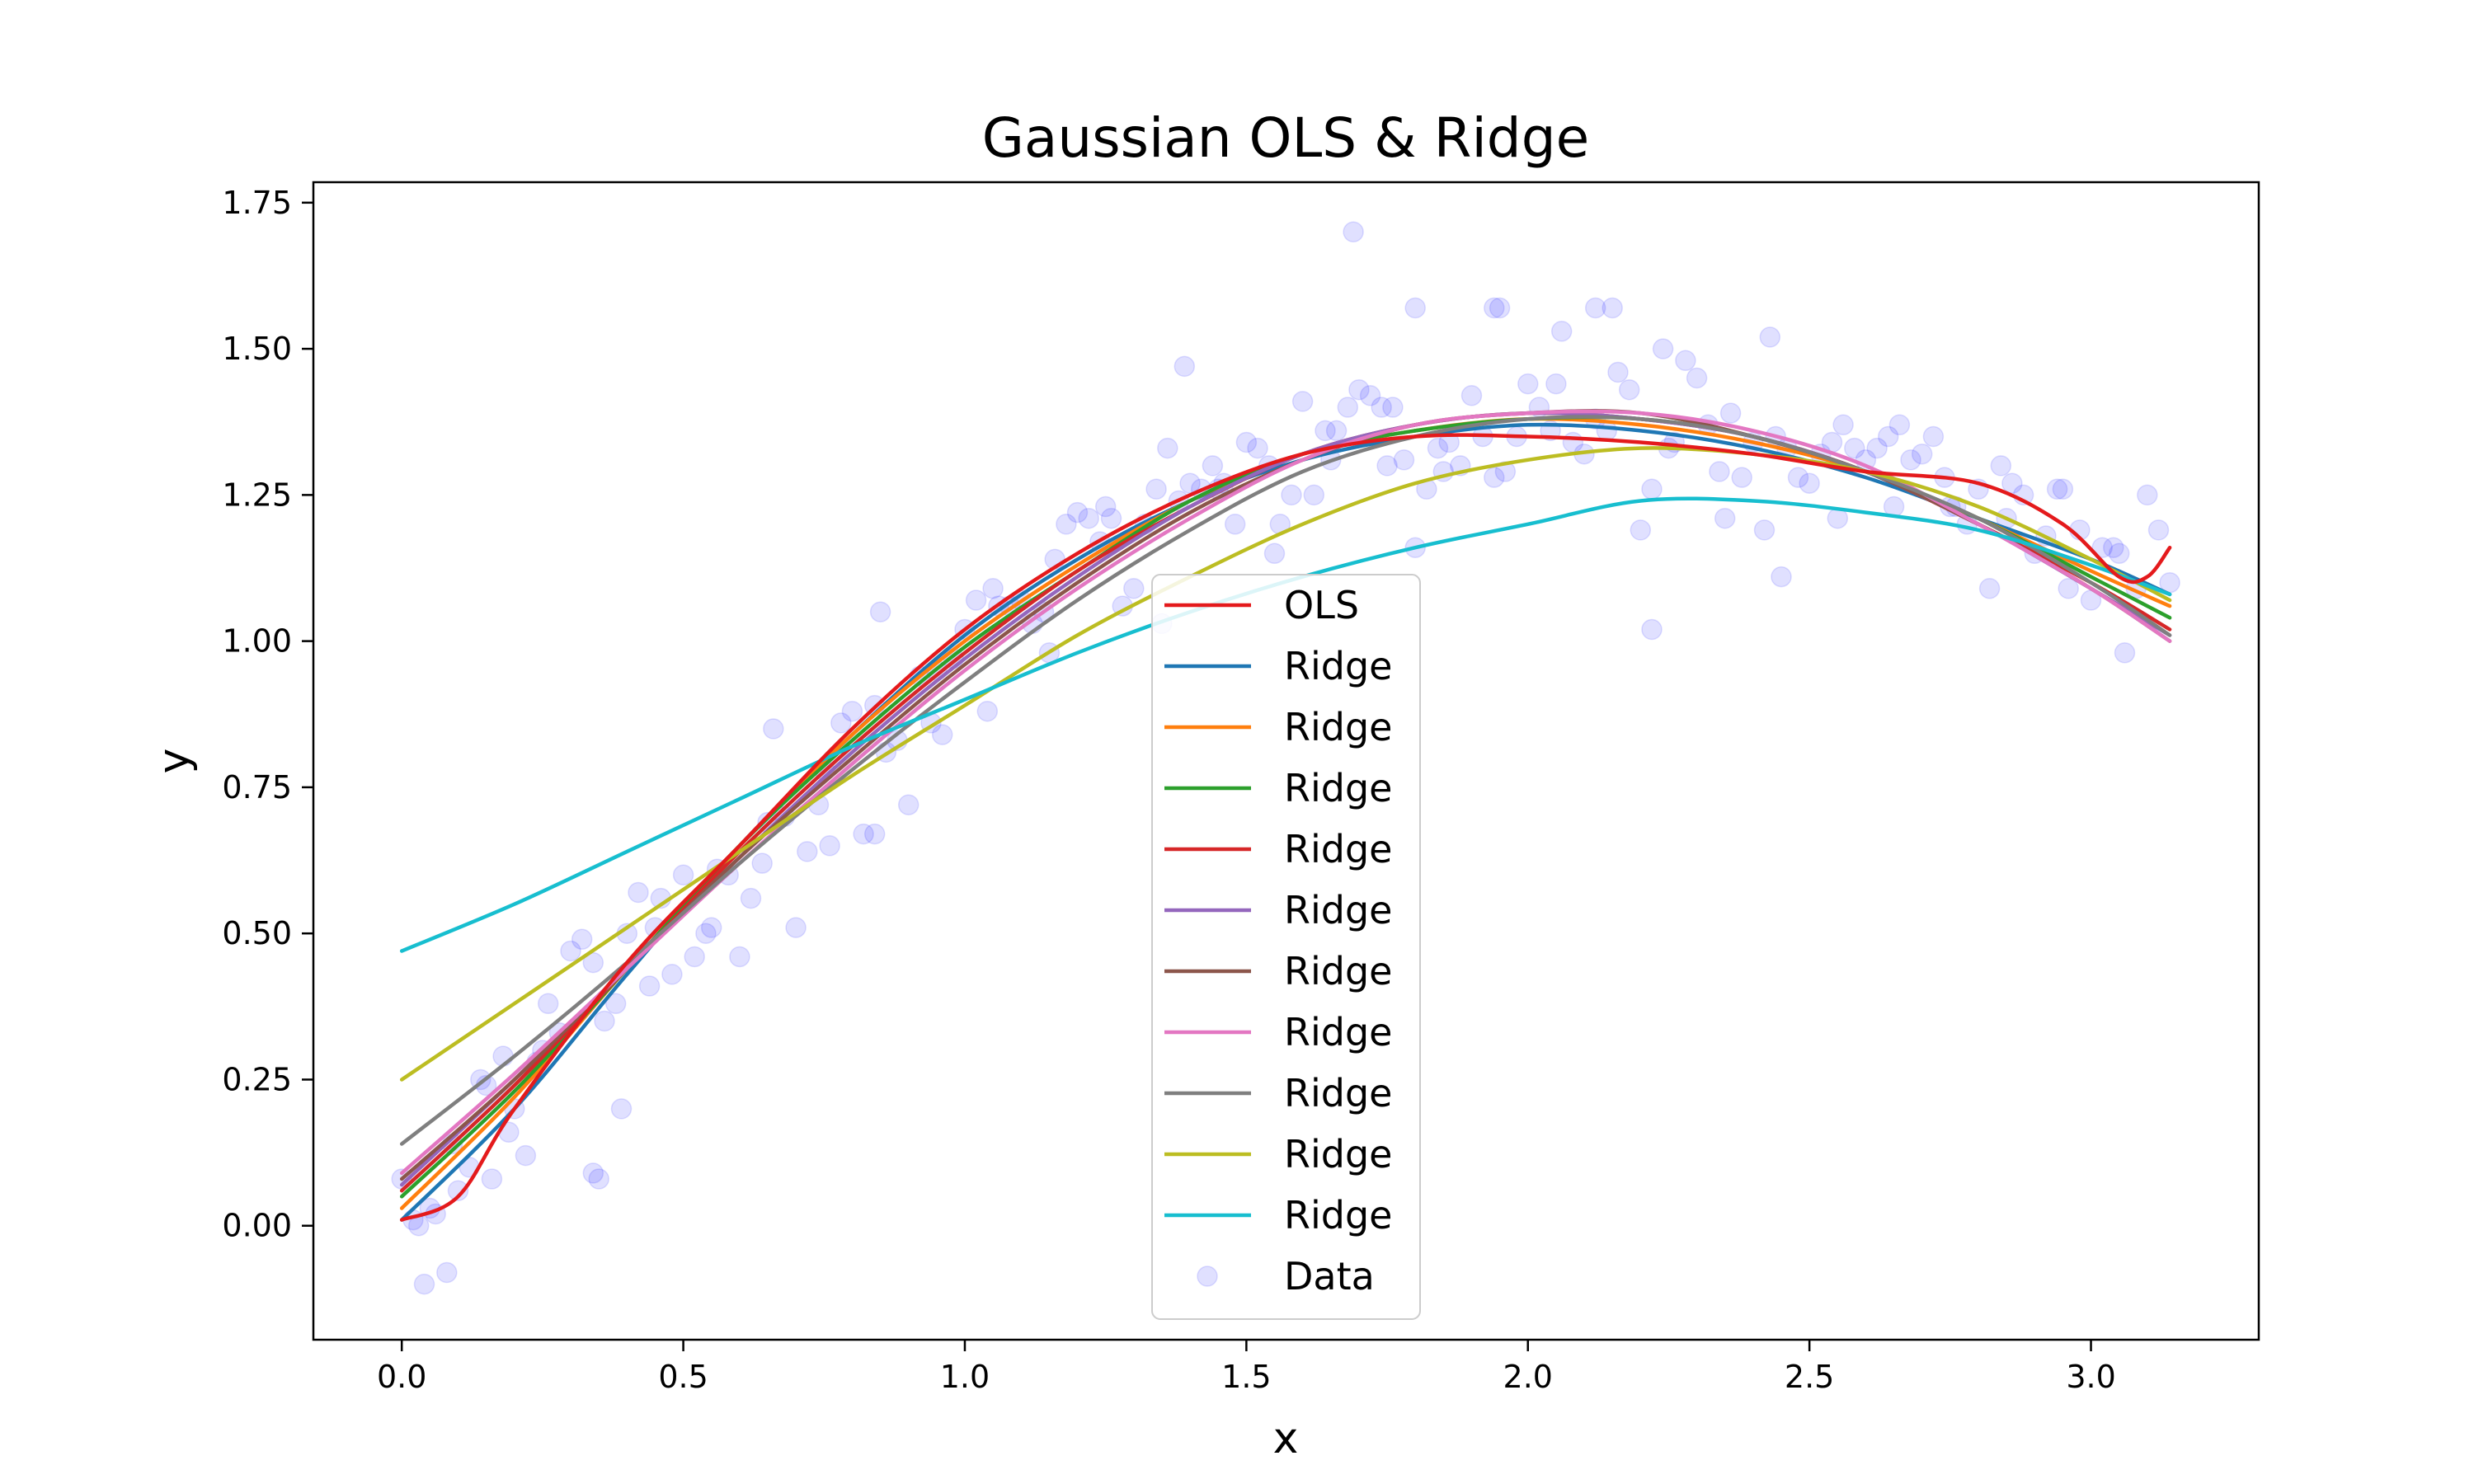 The height and width of the screenshot is (1484, 2474). Describe the element at coordinates (257, 787) in the screenshot. I see `y-tick-label: 0.75` at that location.